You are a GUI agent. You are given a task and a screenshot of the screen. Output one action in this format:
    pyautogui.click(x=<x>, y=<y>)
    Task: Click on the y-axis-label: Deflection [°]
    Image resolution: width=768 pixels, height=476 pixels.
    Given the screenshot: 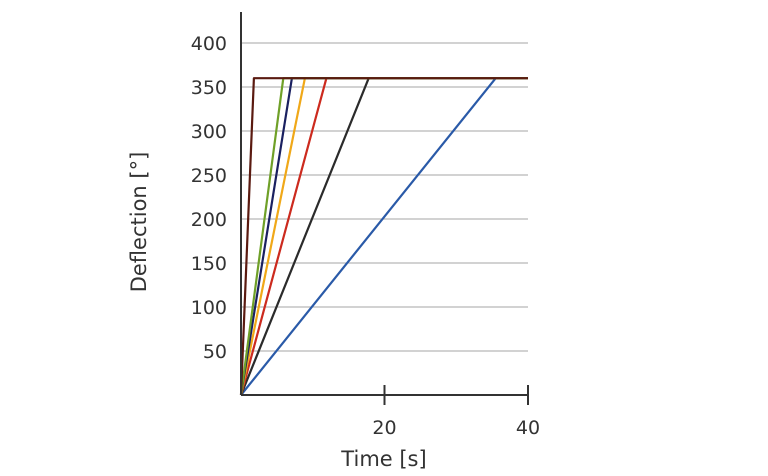 What is the action you would take?
    pyautogui.click(x=139, y=222)
    